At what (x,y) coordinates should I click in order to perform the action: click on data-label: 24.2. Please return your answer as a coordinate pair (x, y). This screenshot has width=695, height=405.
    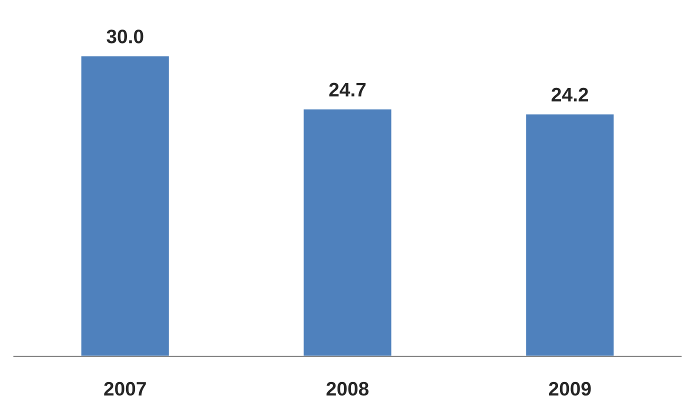
    Looking at the image, I should click on (570, 95).